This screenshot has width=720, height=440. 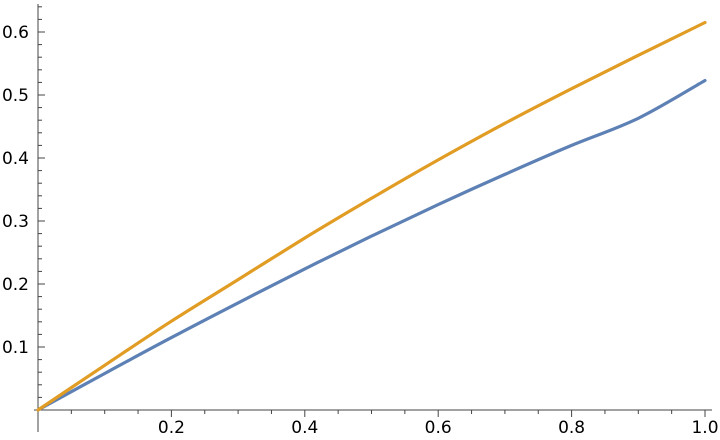 What do you see at coordinates (15, 33) in the screenshot?
I see `y-tick-label: 0.6` at bounding box center [15, 33].